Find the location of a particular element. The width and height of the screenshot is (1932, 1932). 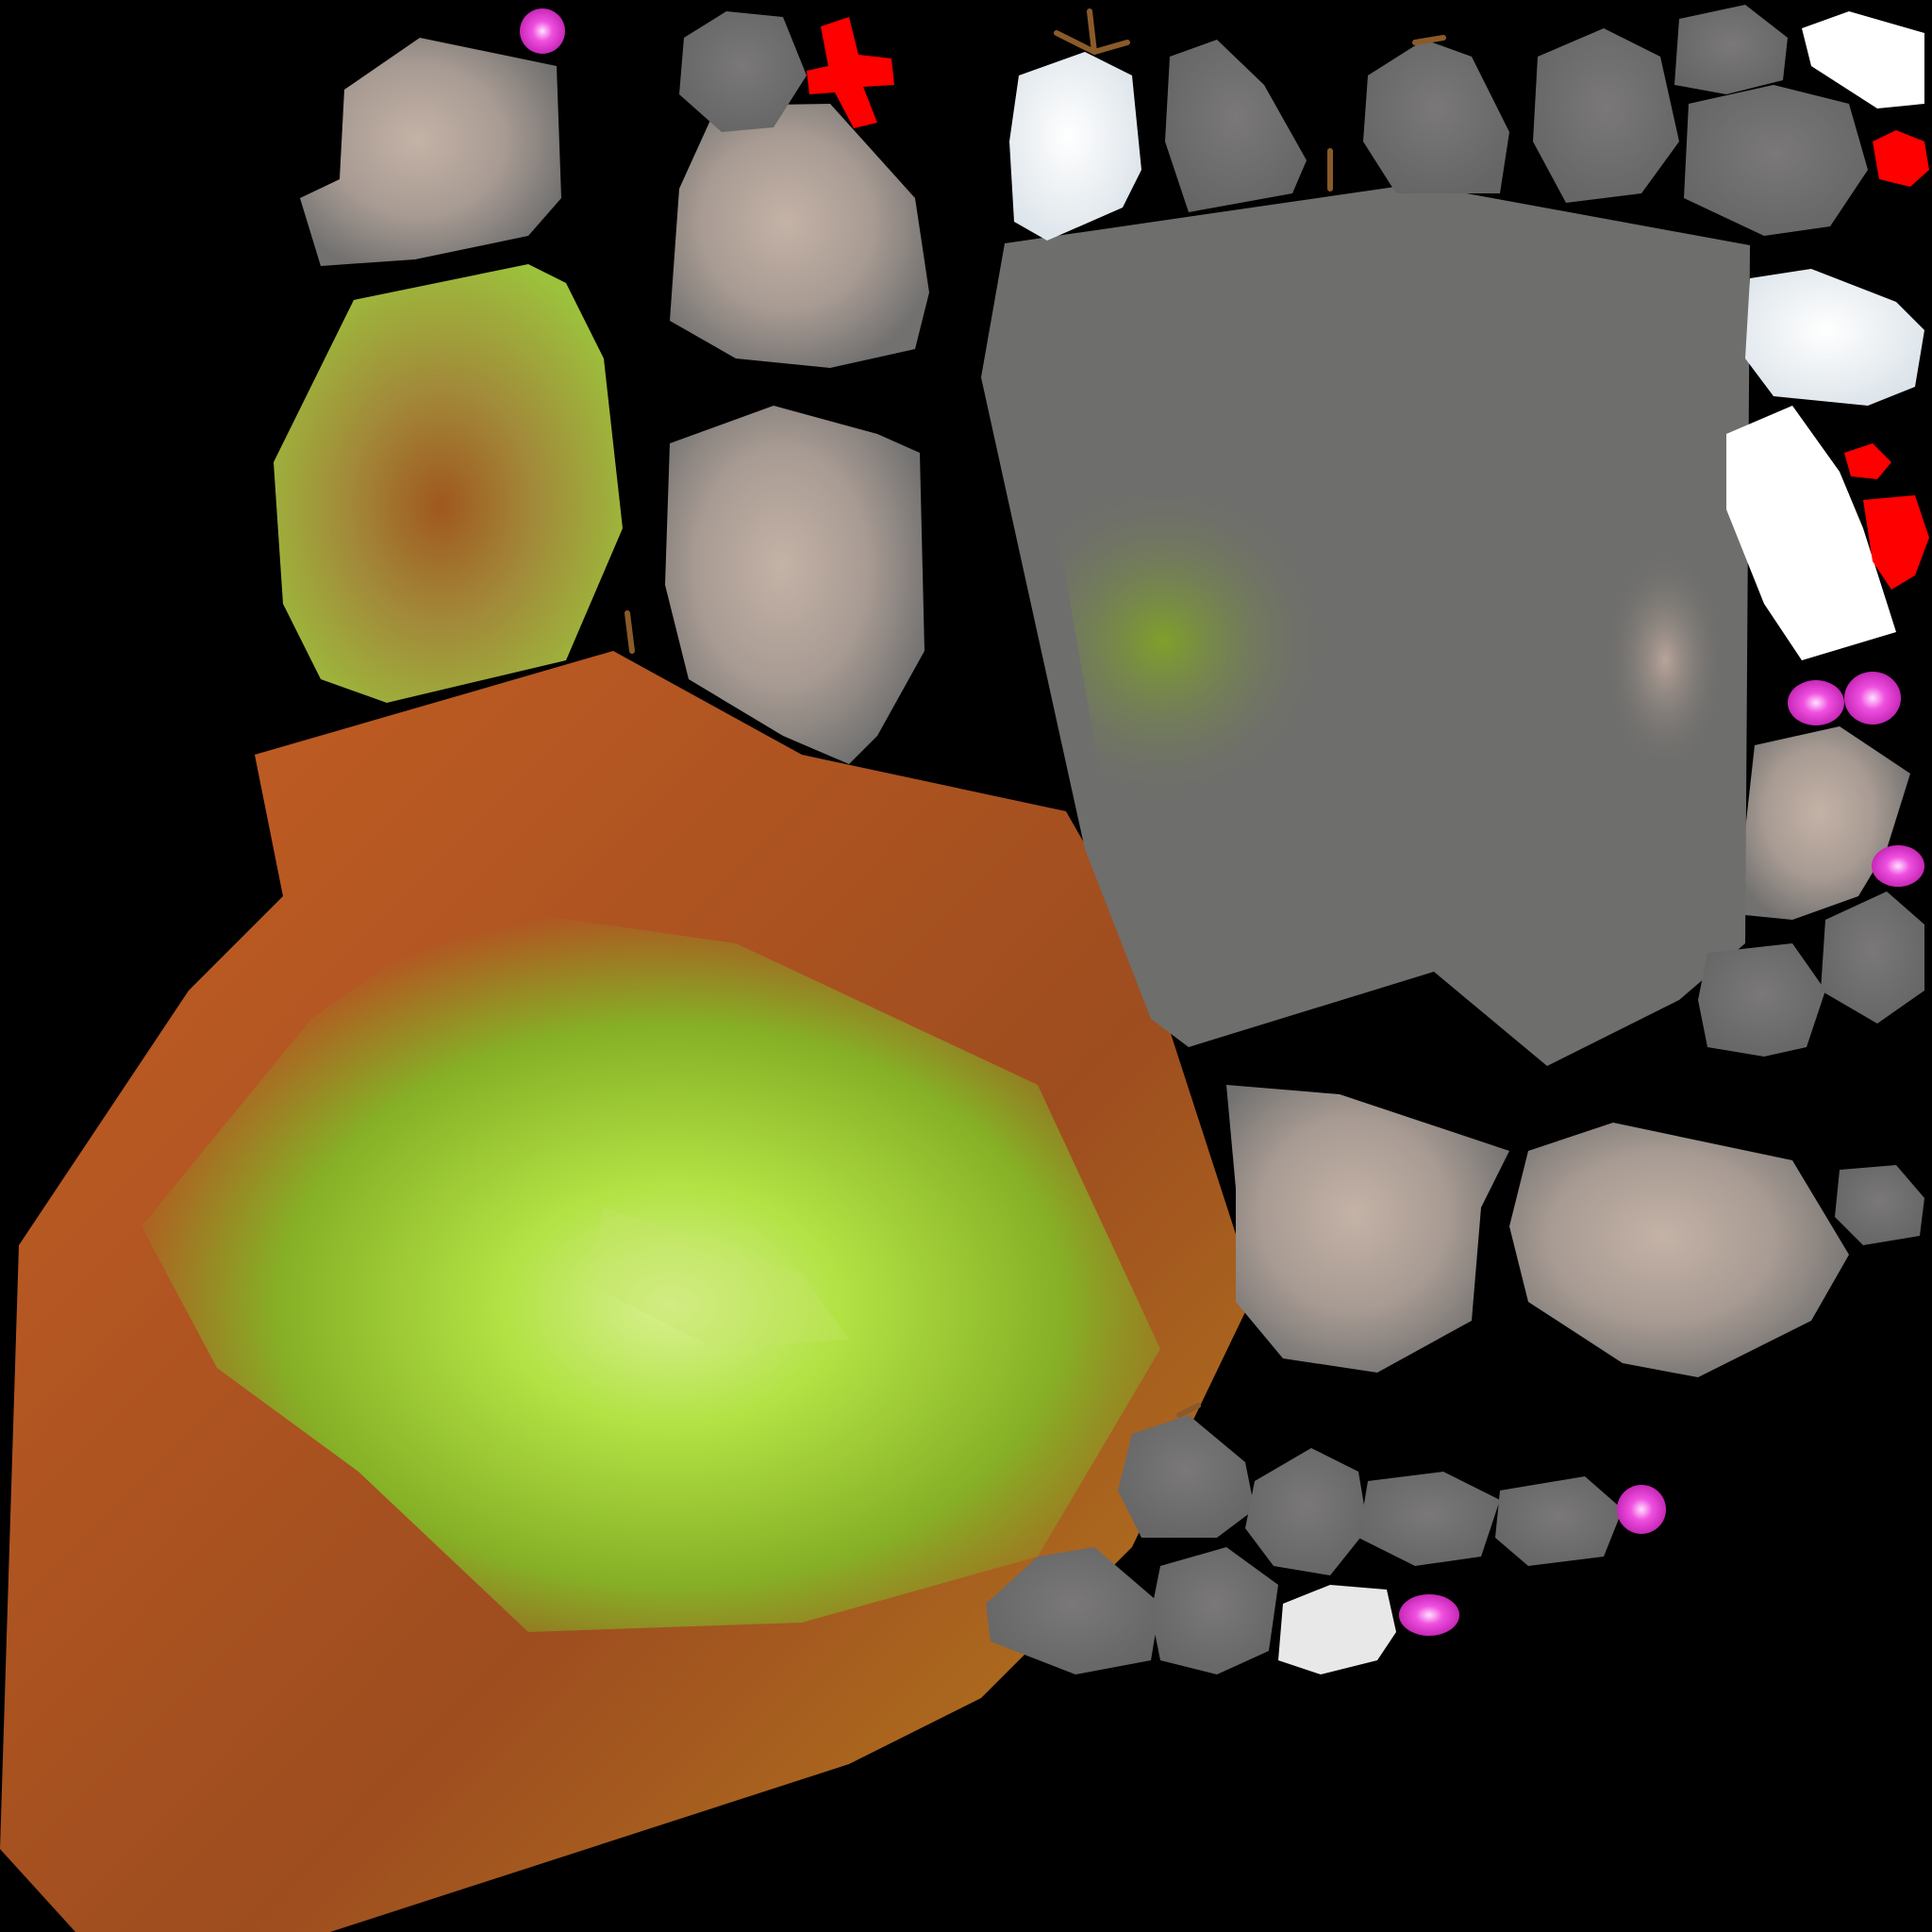

moss-rock-island is located at coordinates (448, 484).